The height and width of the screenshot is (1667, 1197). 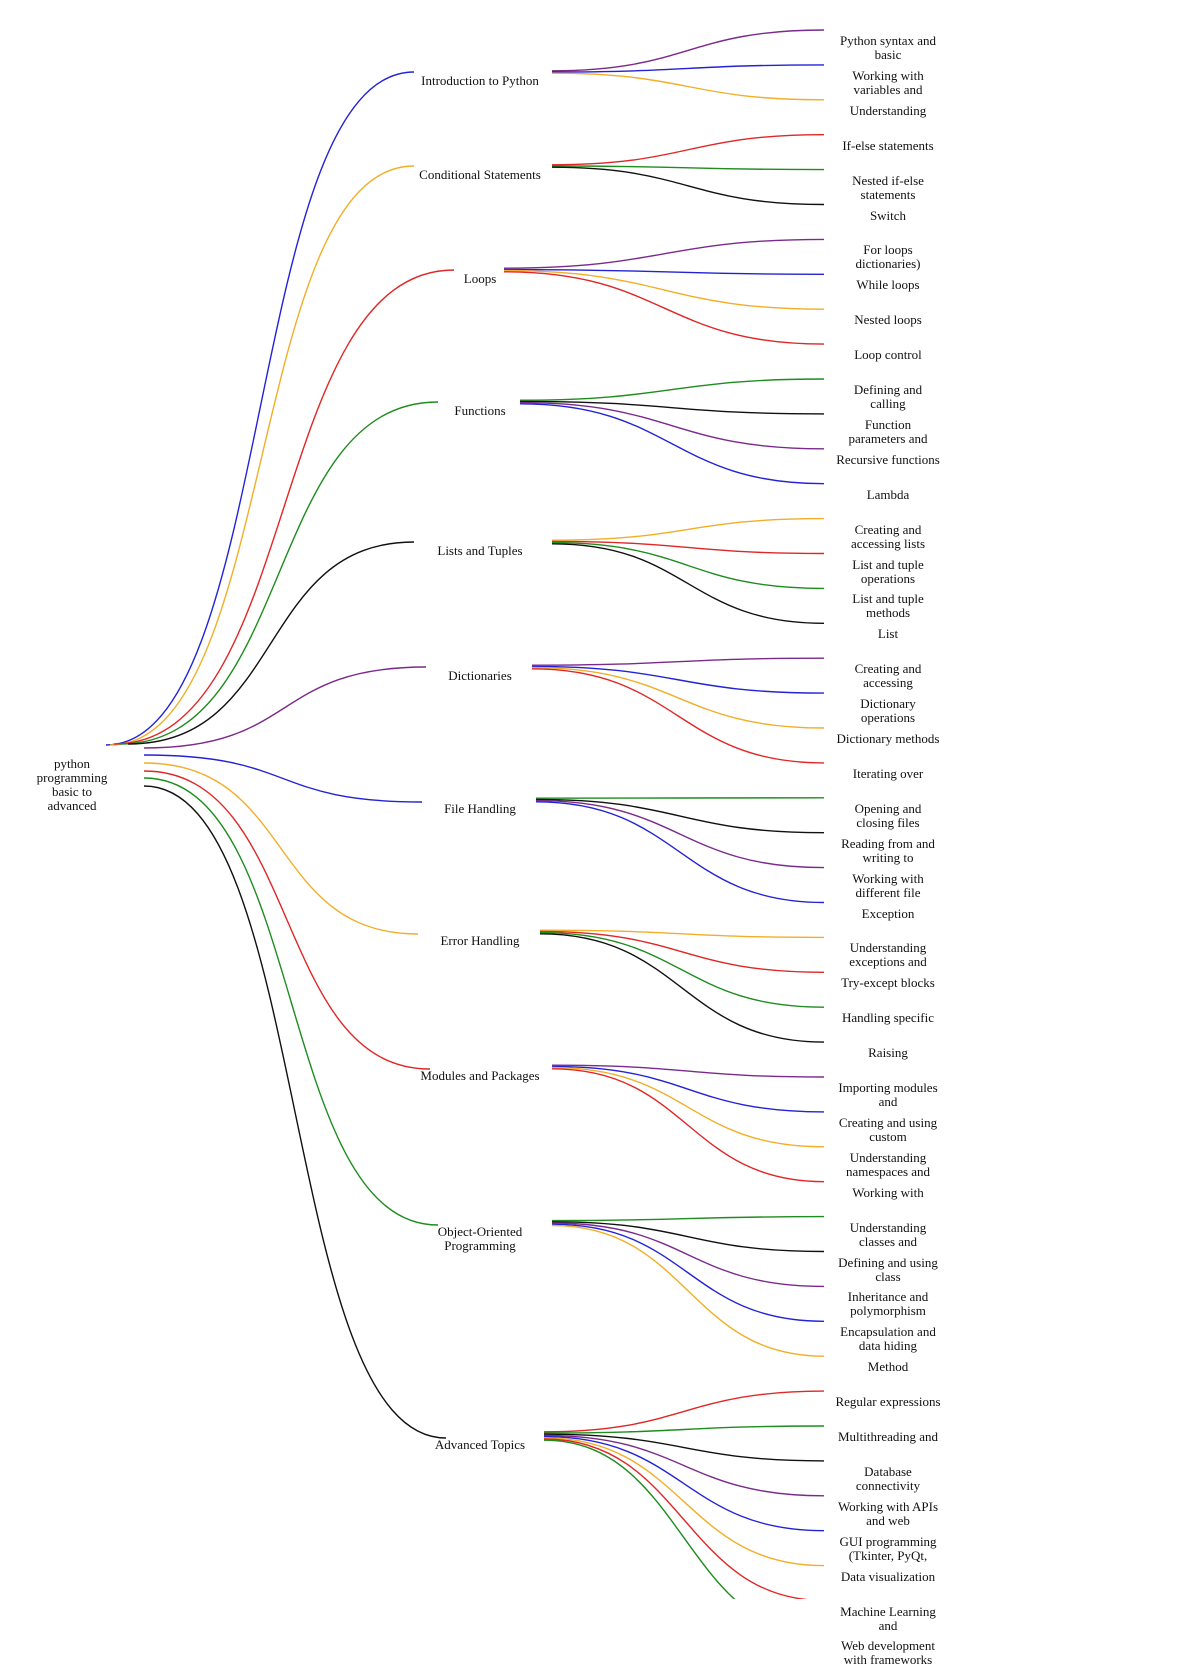 What do you see at coordinates (888, 216) in the screenshot?
I see `subtopic-node: Switch` at bounding box center [888, 216].